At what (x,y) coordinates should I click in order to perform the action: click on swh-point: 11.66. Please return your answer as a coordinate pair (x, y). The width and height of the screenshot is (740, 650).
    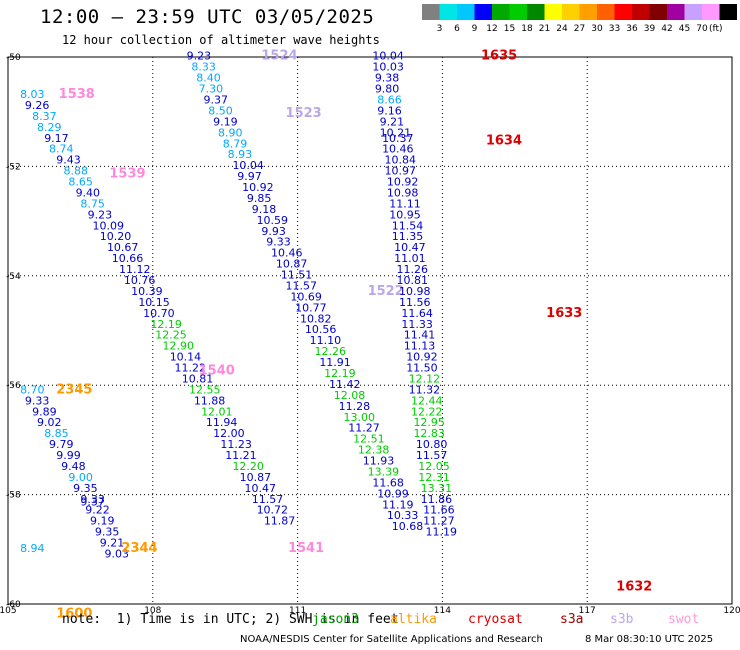
    Looking at the image, I should click on (439, 510).